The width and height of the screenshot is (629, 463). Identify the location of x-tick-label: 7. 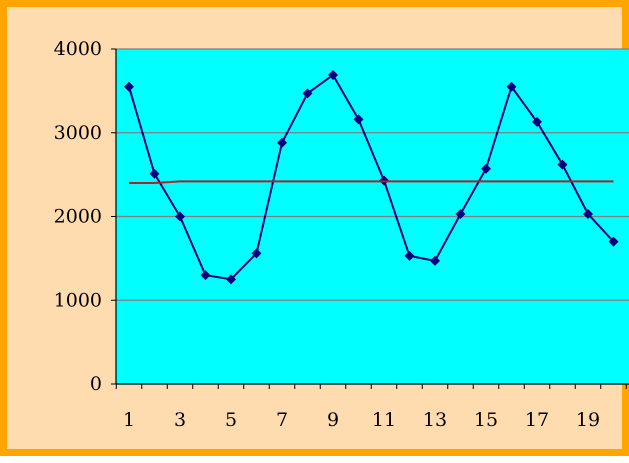
(282, 420).